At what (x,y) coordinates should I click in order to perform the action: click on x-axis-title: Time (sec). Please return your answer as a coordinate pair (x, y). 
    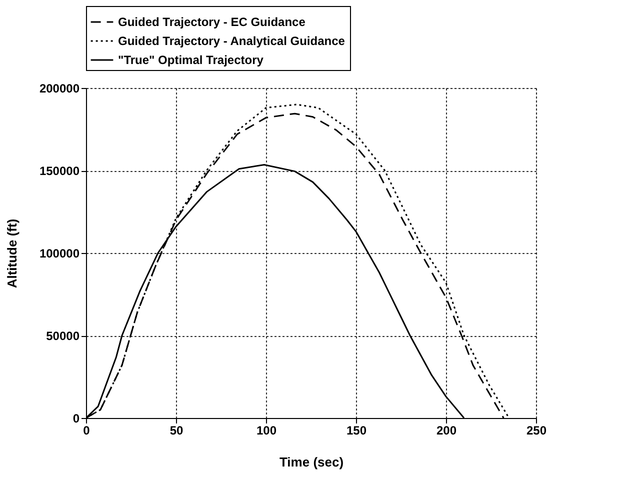
    Looking at the image, I should click on (311, 462).